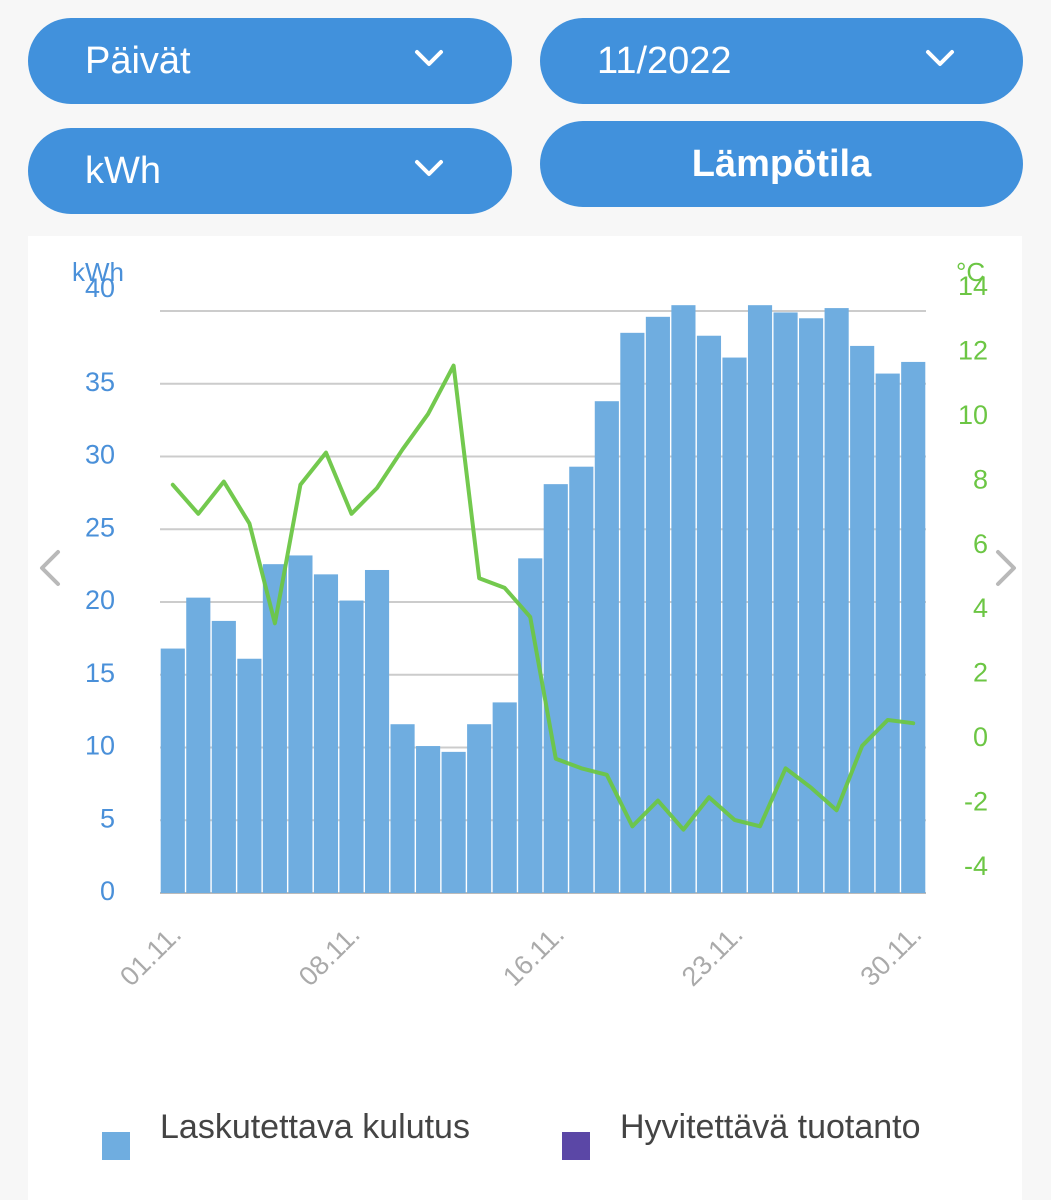 This screenshot has width=1051, height=1200. I want to click on legend-consumption-swatch, so click(116, 1146).